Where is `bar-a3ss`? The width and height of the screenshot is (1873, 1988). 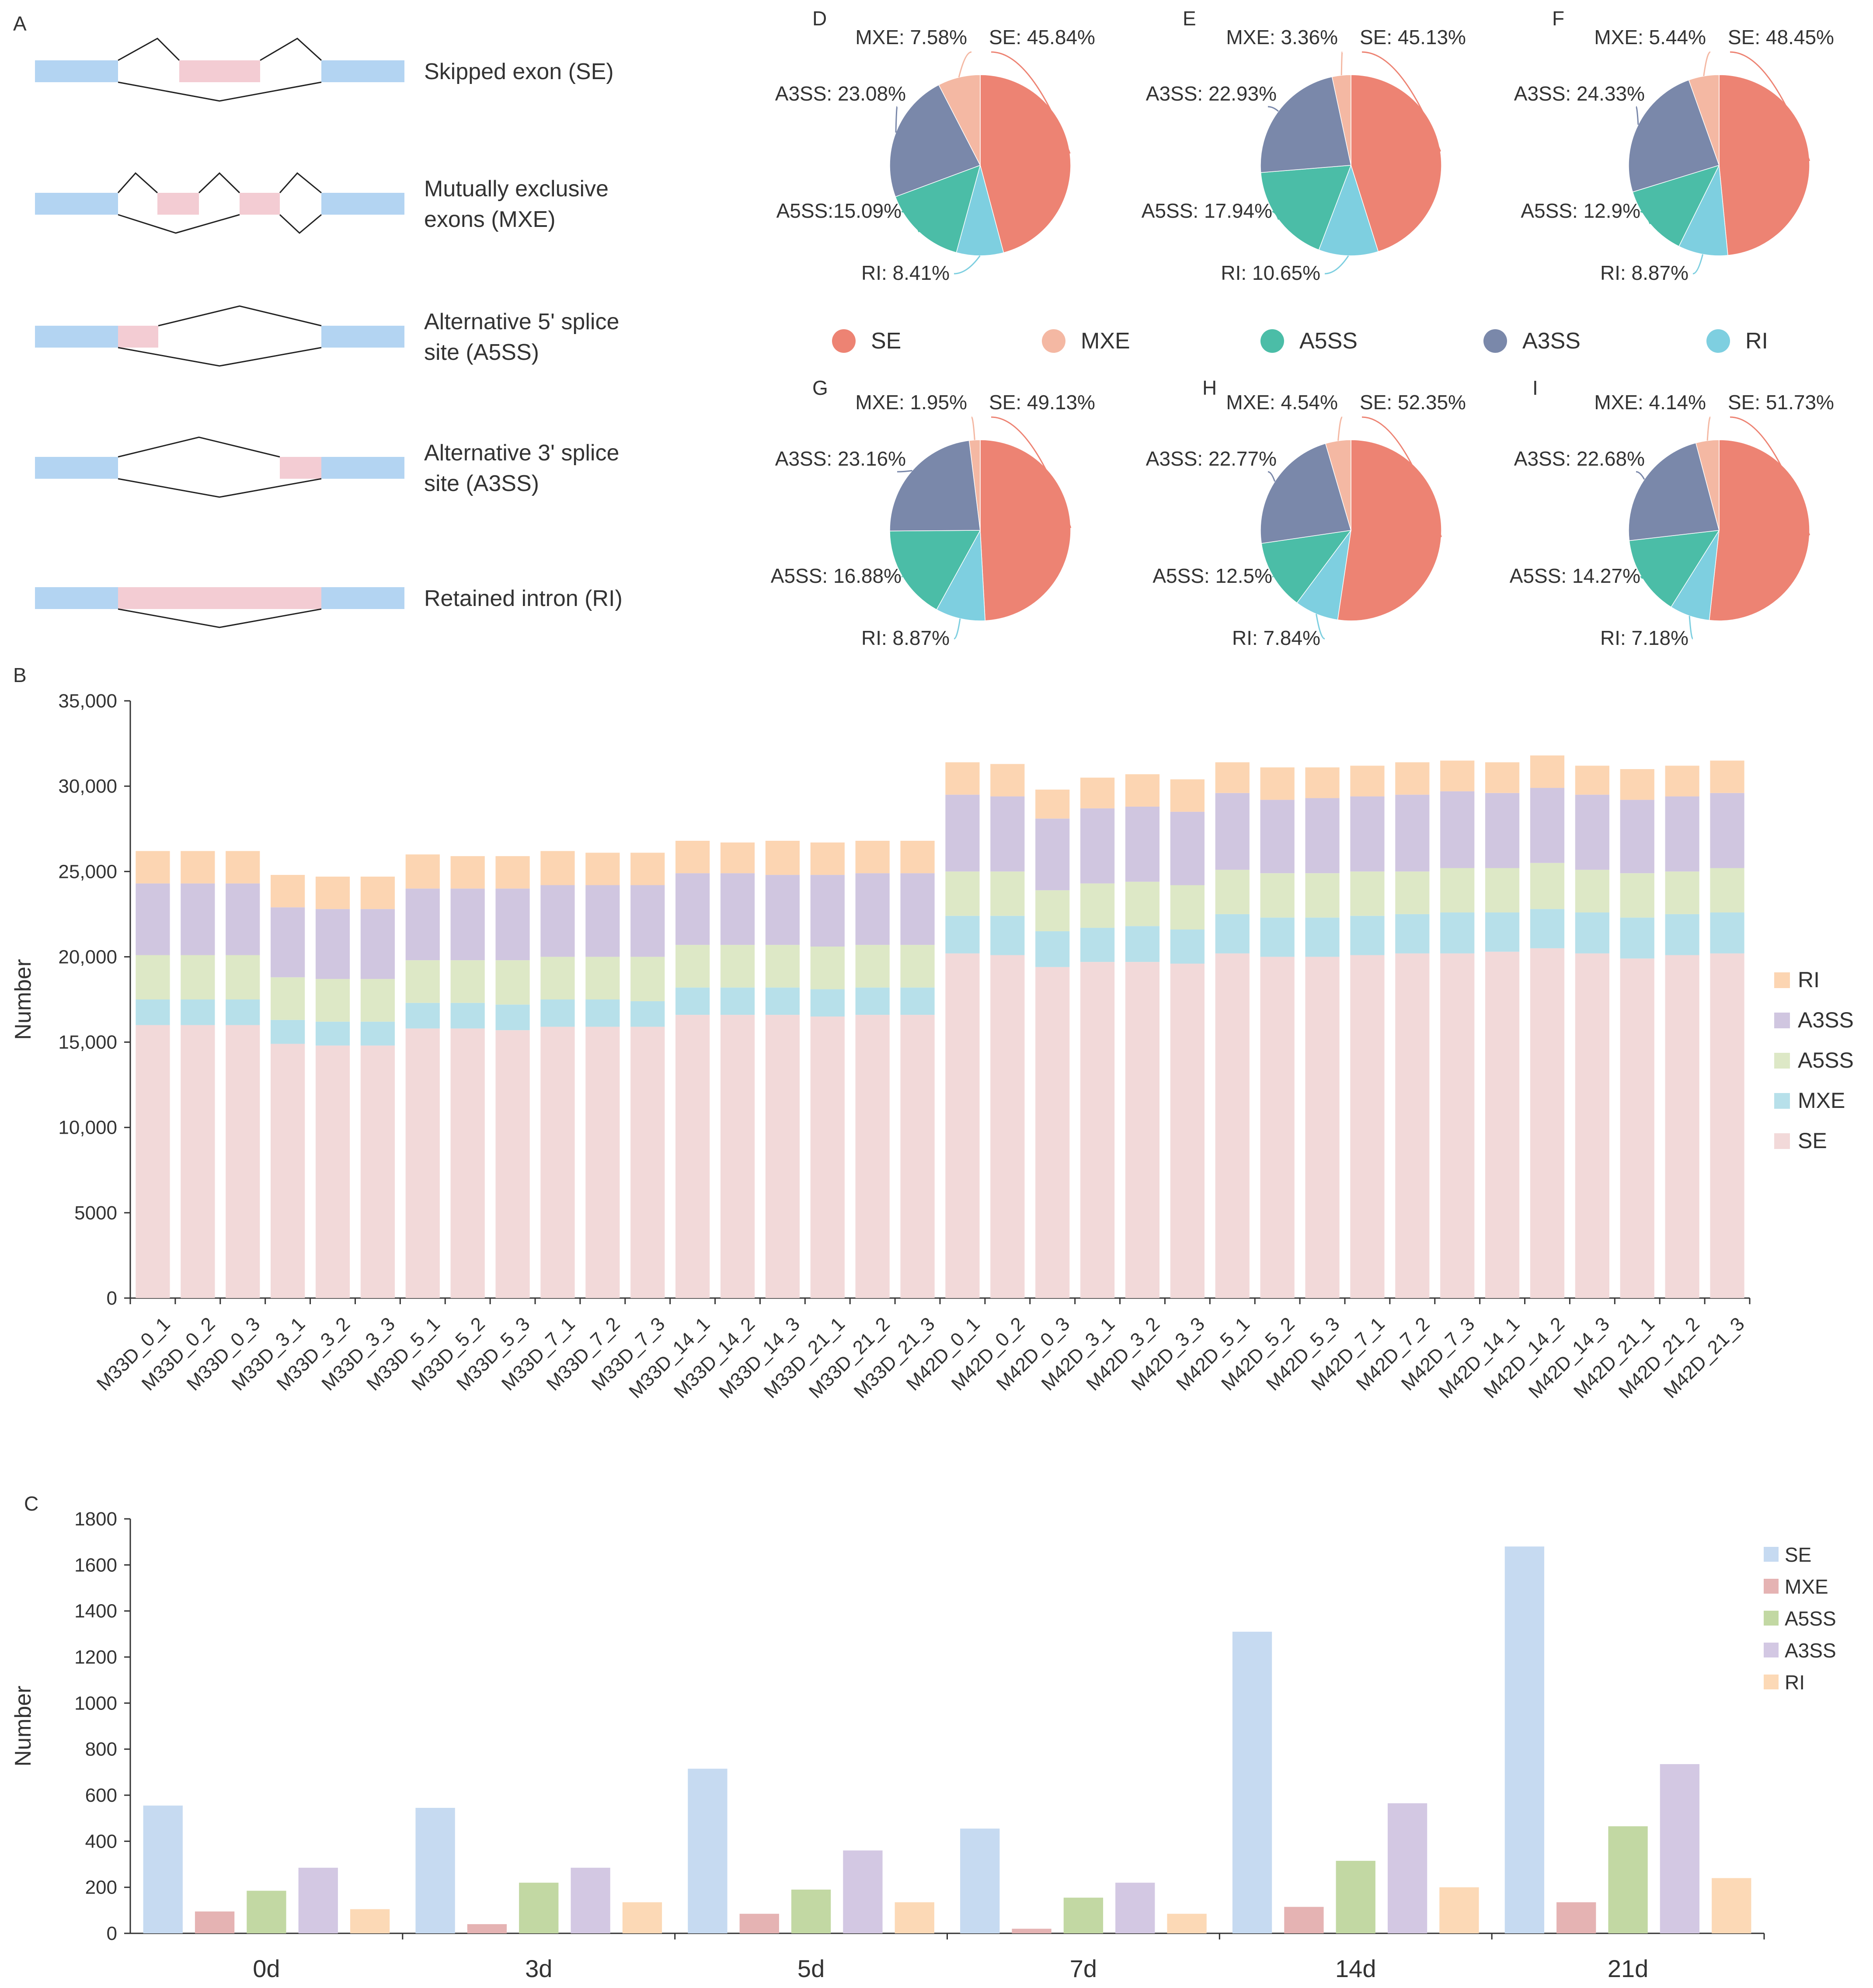
bar-a3ss is located at coordinates (591, 1900).